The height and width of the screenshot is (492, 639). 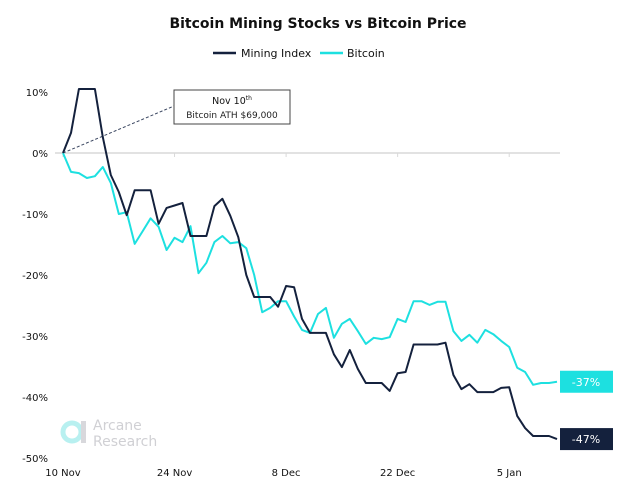 I want to click on end-label-text: -47%, so click(x=586, y=439).